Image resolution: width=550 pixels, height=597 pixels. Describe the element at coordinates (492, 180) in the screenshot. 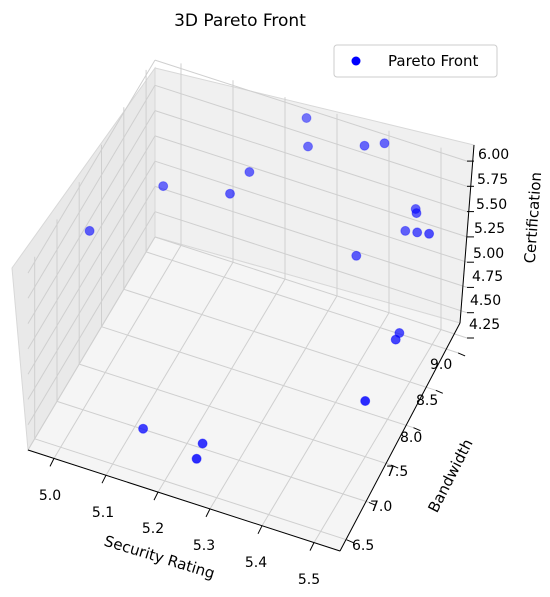

I see `certification-tick-label: 5.75` at that location.